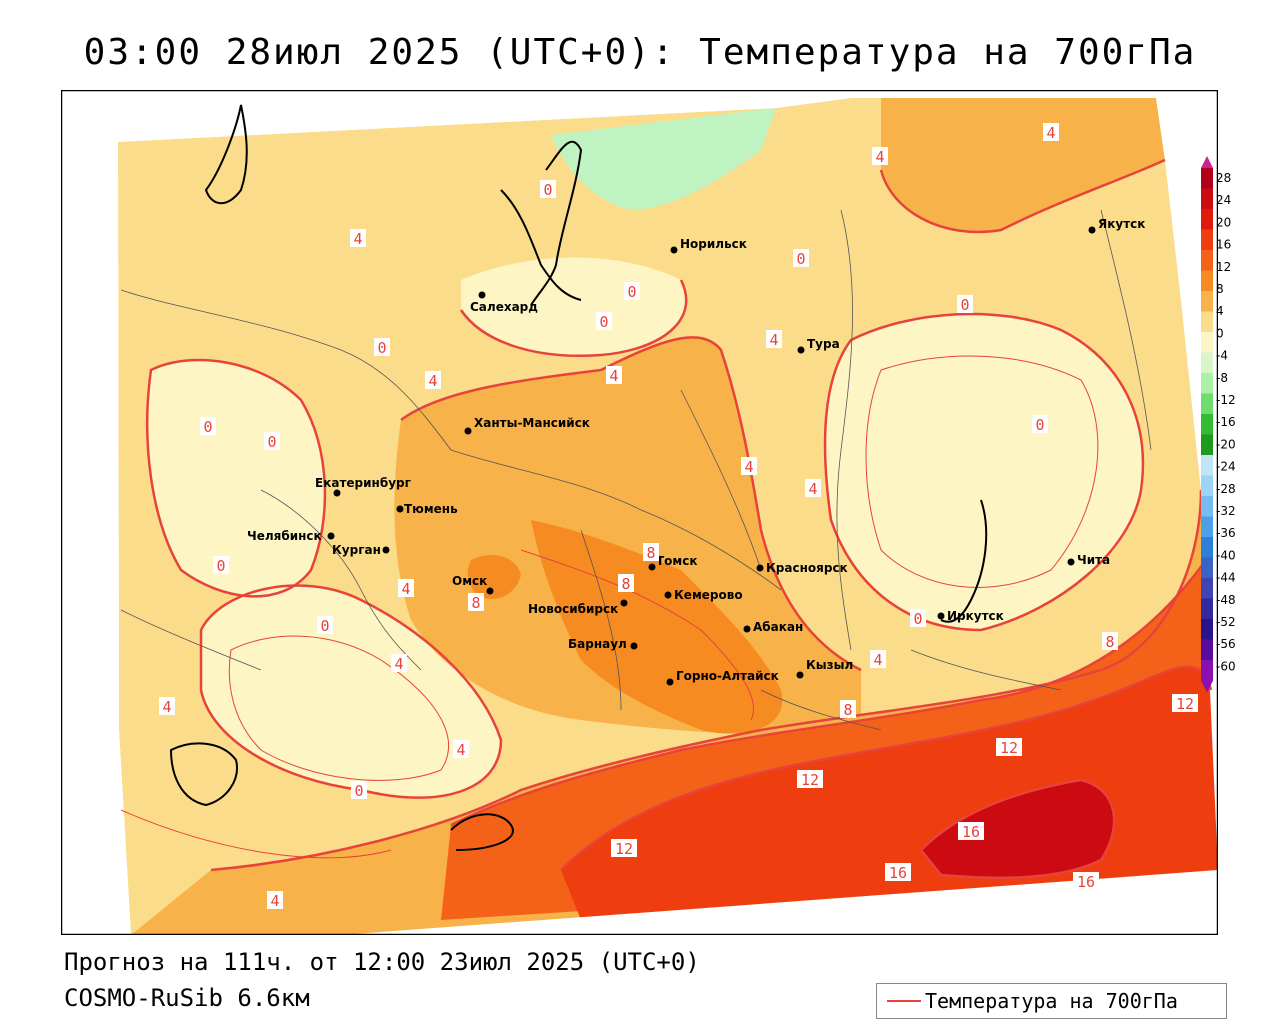 The height and width of the screenshot is (1024, 1280). What do you see at coordinates (1226, 444) in the screenshot?
I see `colorbar-label: -20` at bounding box center [1226, 444].